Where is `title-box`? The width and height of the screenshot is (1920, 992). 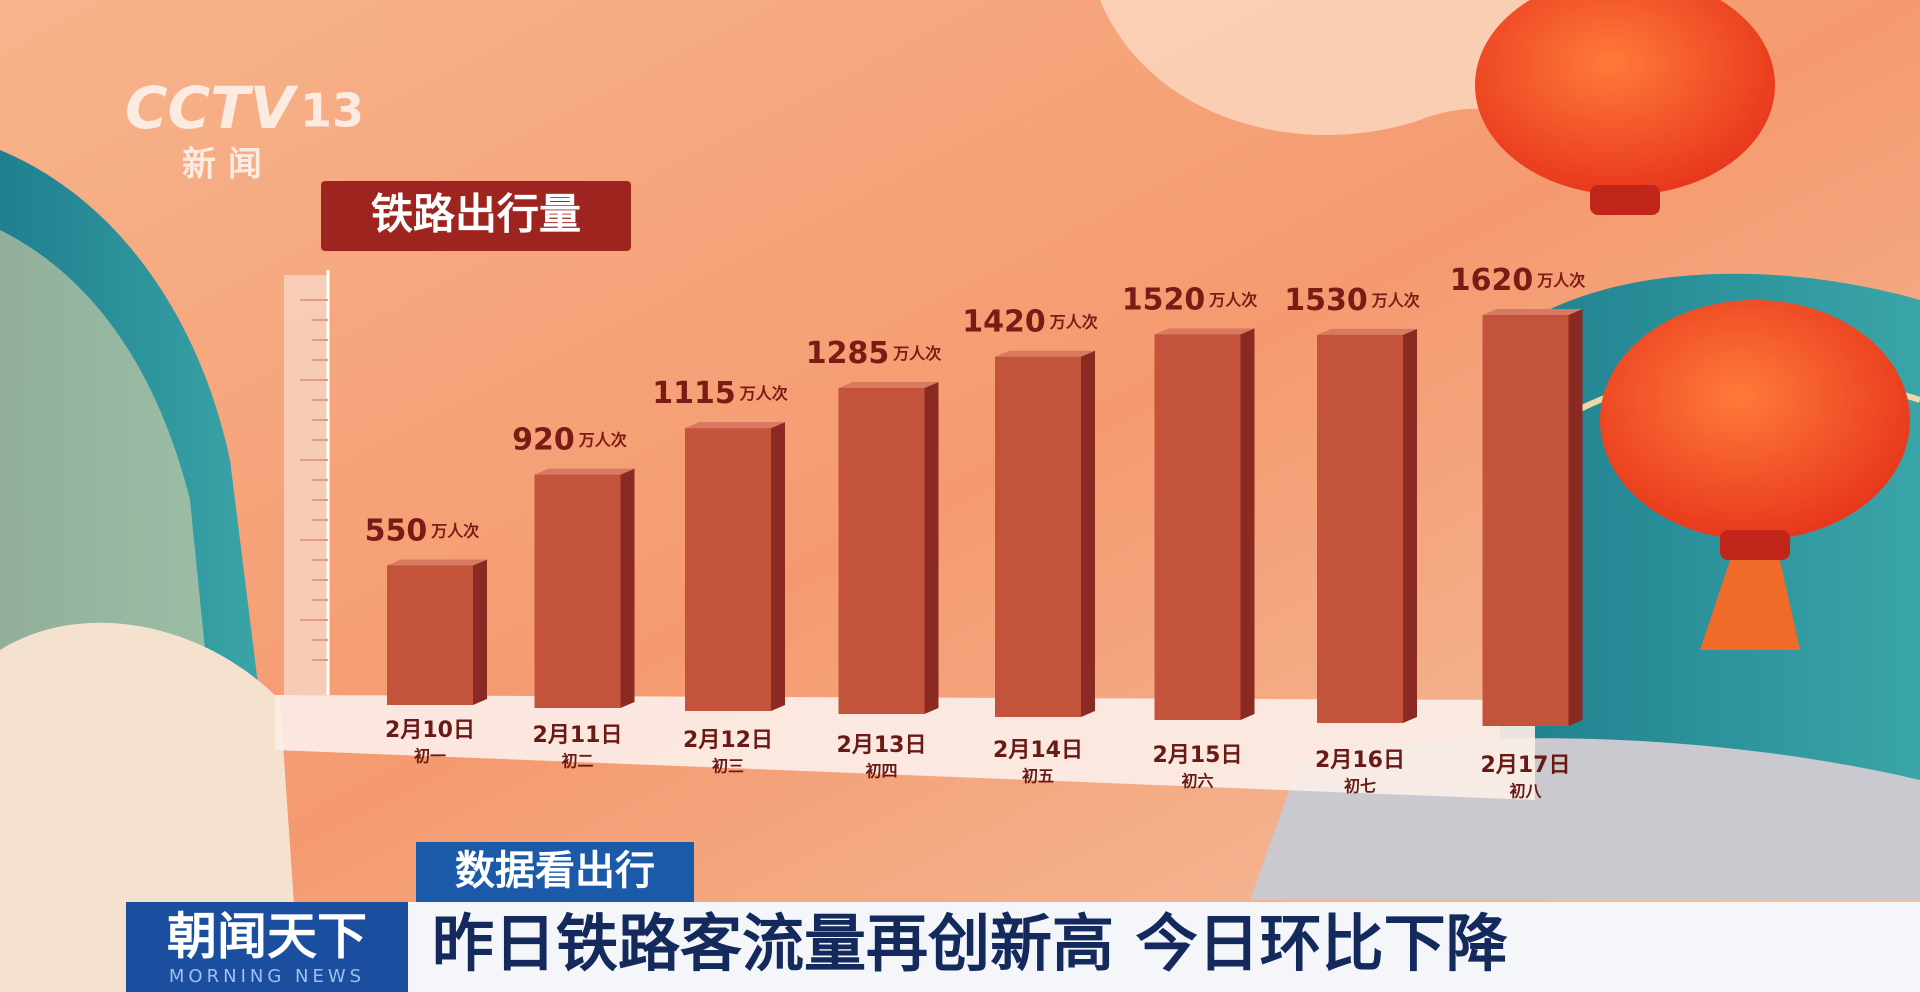
title-box is located at coordinates (476, 216).